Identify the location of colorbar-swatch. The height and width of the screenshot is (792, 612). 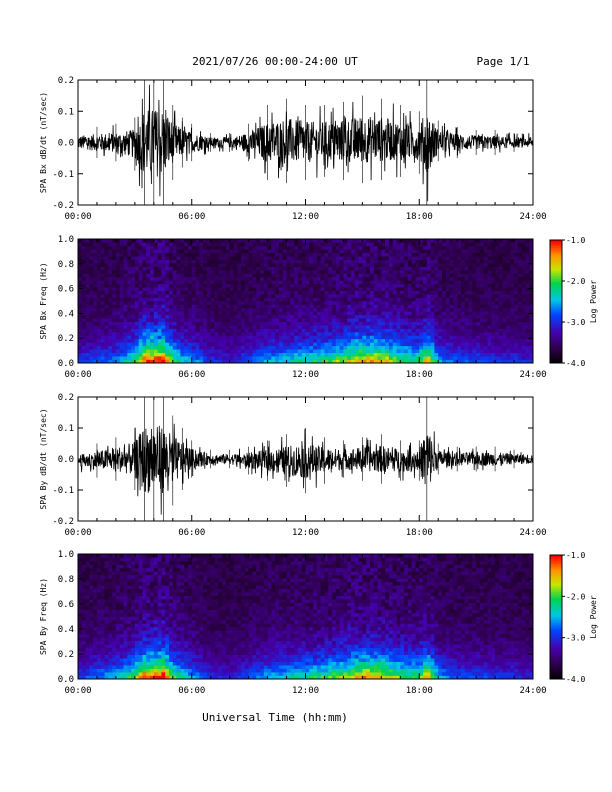
(556, 350).